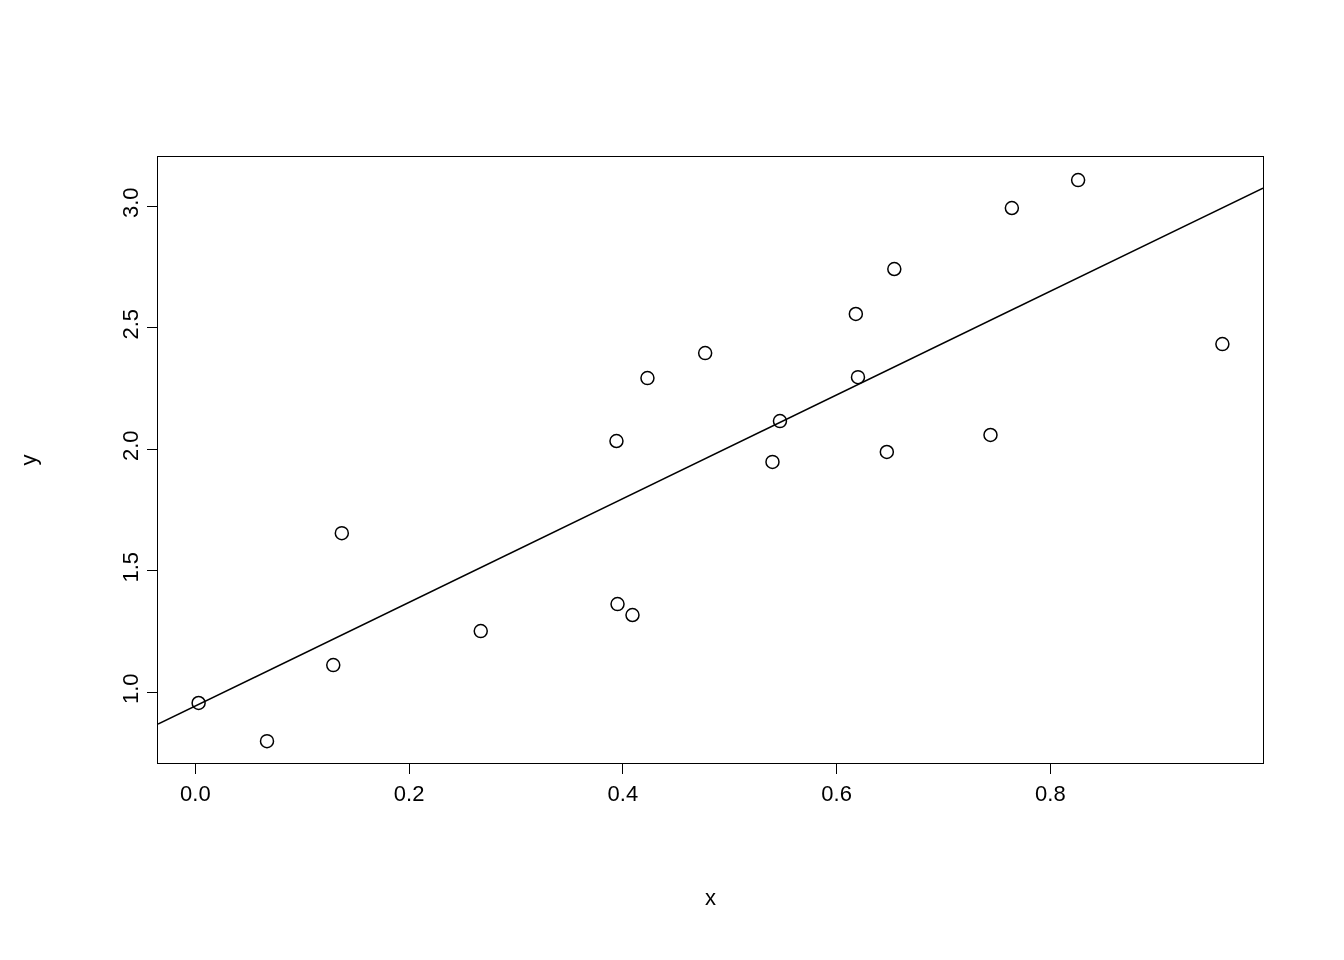  Describe the element at coordinates (28, 460) in the screenshot. I see `y-axis-title: y` at that location.